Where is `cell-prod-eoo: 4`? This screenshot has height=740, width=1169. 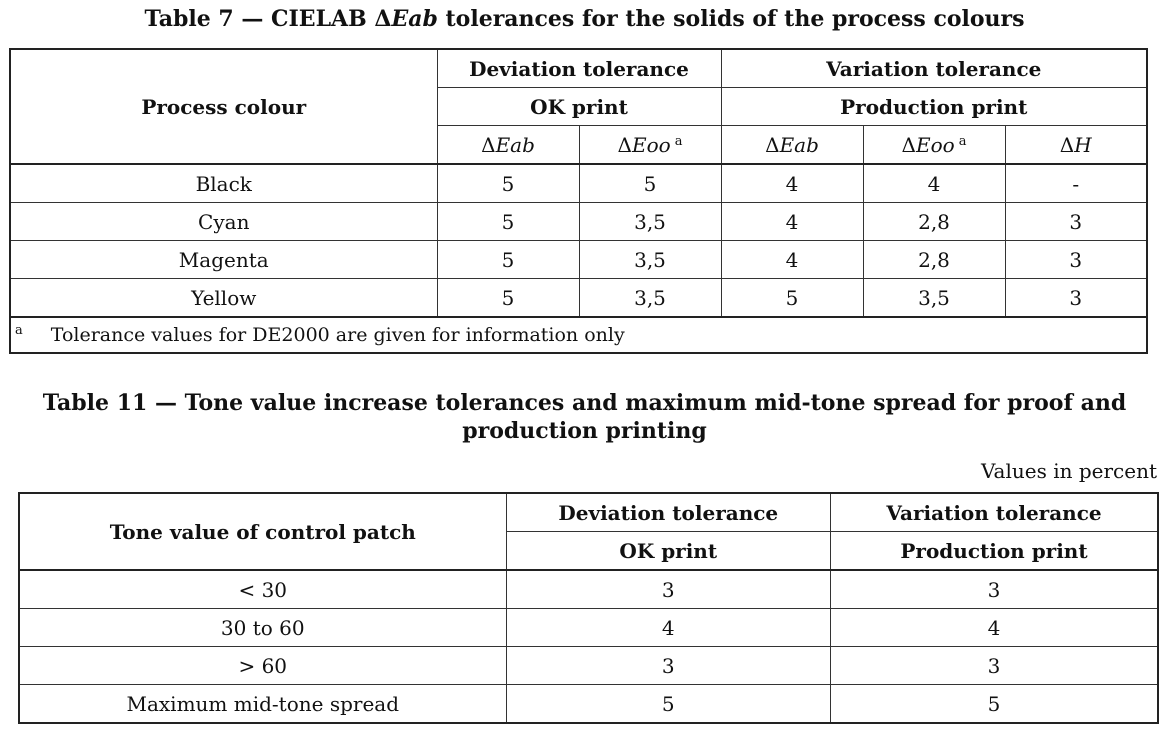
cell-prod-eoo: 4 is located at coordinates (934, 183).